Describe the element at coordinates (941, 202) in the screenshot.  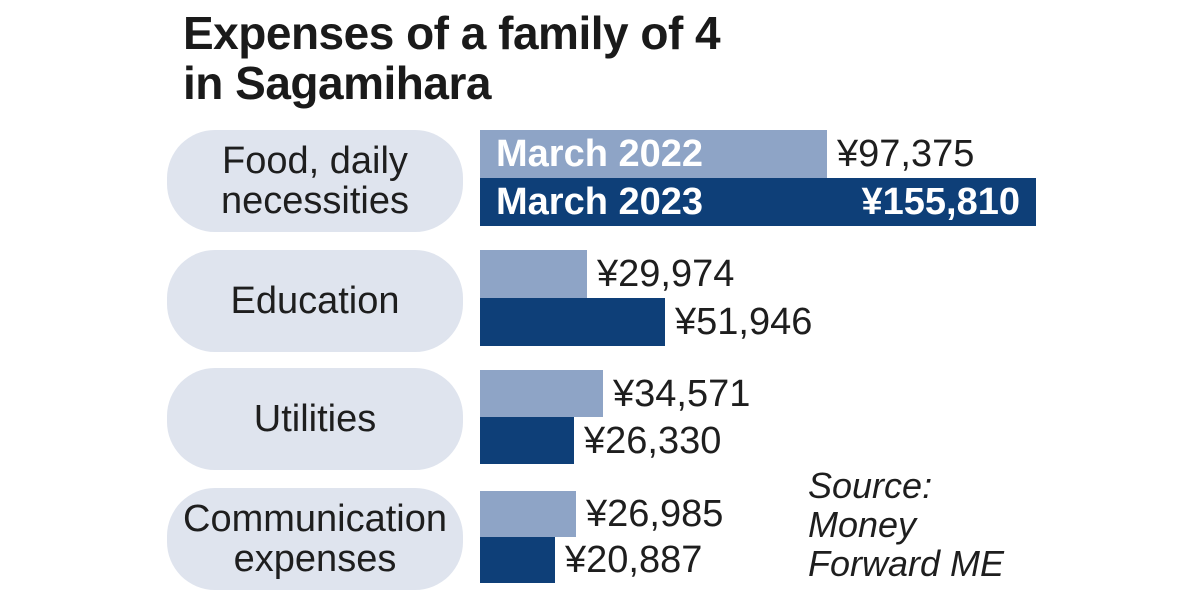
I see `data-label-food-2023: ¥155,810` at that location.